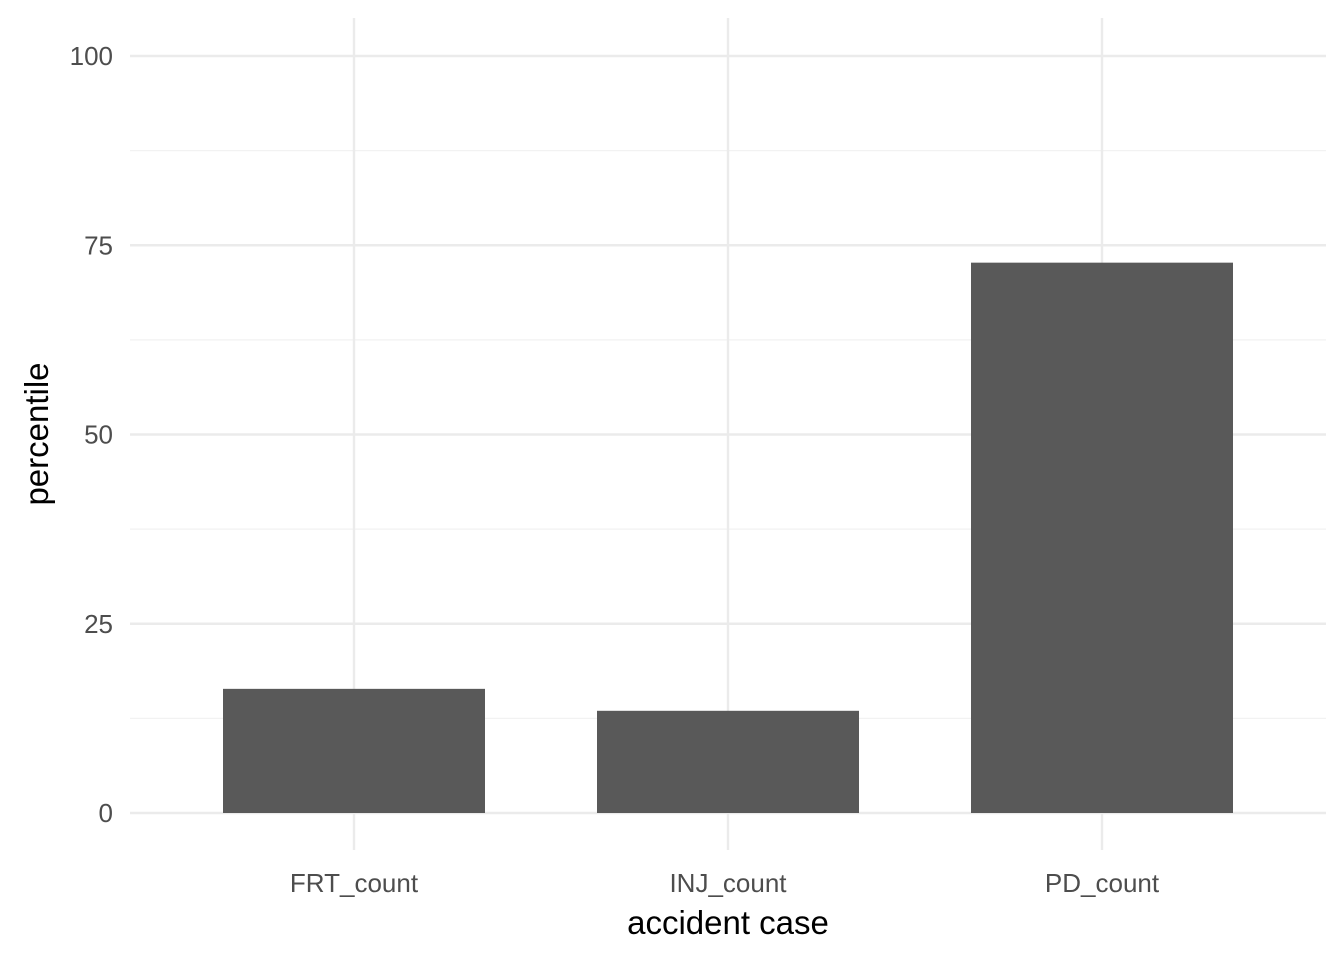 The image size is (1344, 960). I want to click on y-tick-labels: 0 25 50 75 100, so click(91, 434).